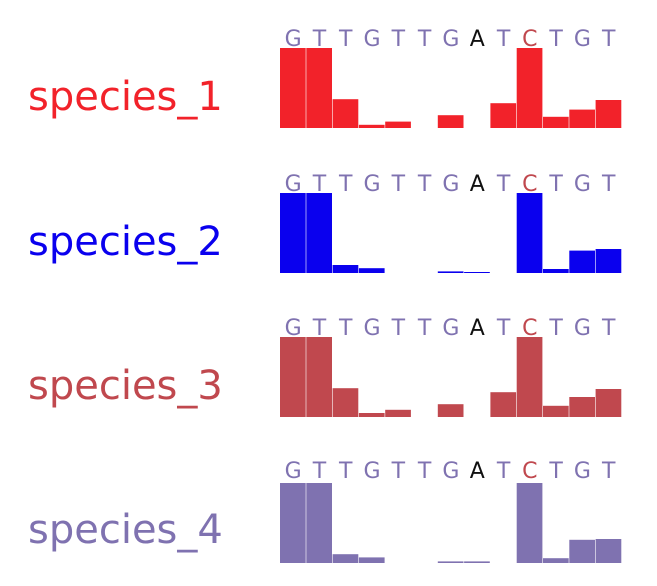  I want to click on species-label-4: species_4, so click(125, 530).